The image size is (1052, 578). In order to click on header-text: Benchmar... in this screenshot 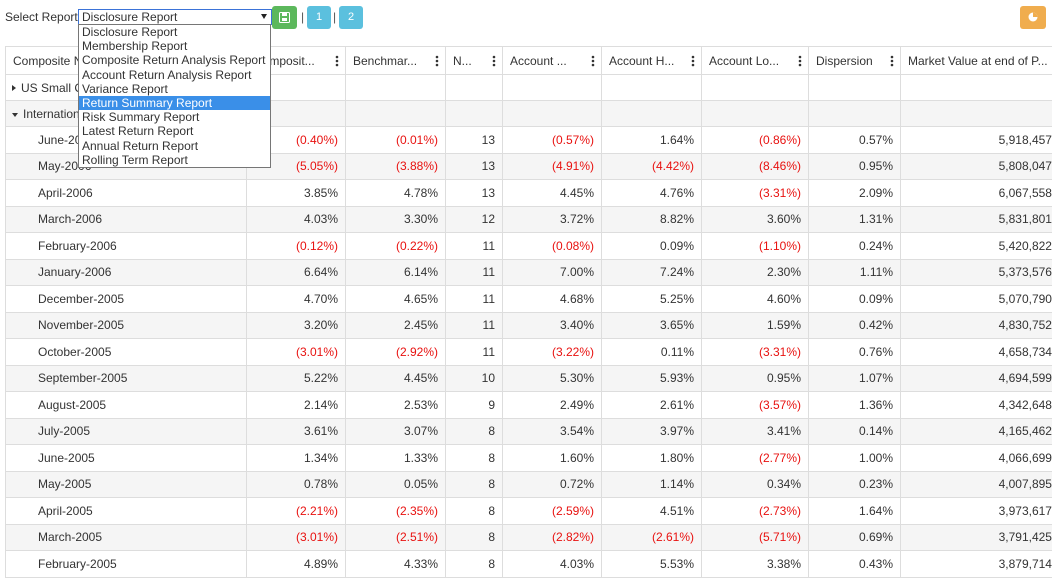, I will do `click(385, 61)`.